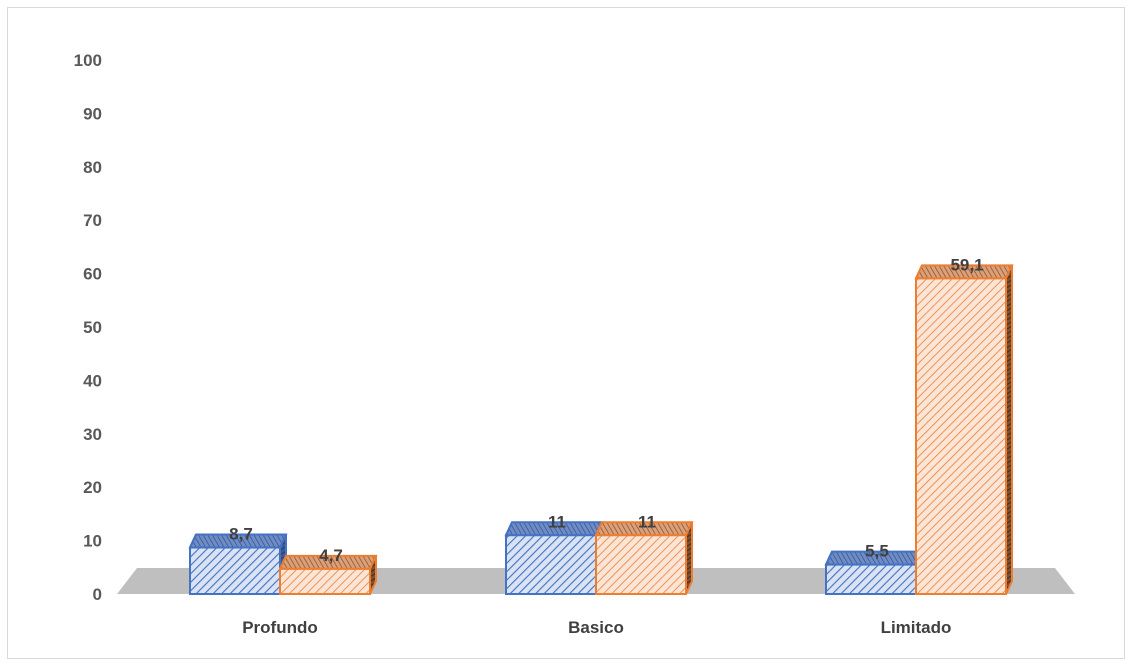 The image size is (1132, 666). I want to click on y-tick-label: 70, so click(92, 220).